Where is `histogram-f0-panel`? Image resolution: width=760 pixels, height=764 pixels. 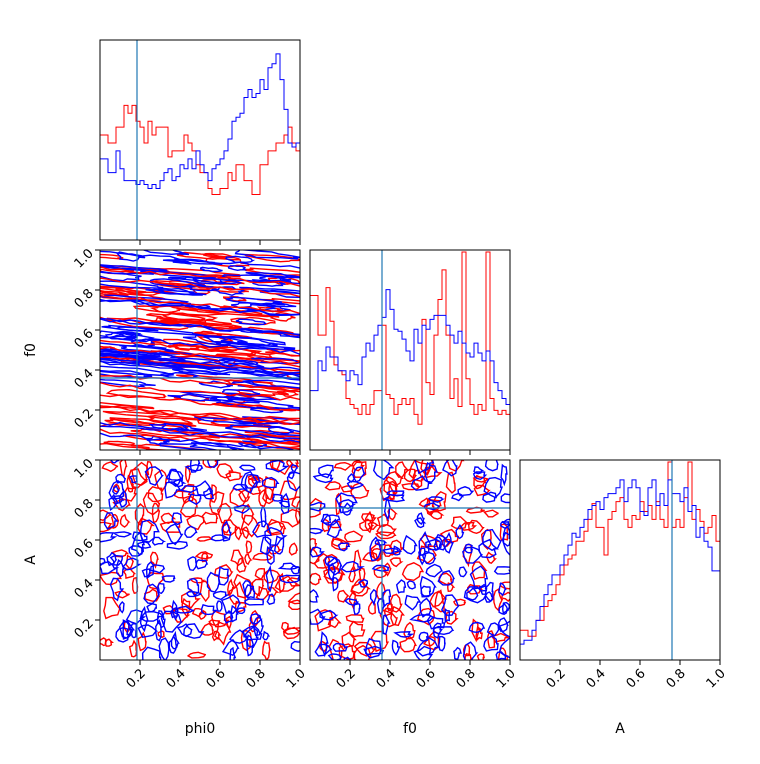 histogram-f0-panel is located at coordinates (410, 352).